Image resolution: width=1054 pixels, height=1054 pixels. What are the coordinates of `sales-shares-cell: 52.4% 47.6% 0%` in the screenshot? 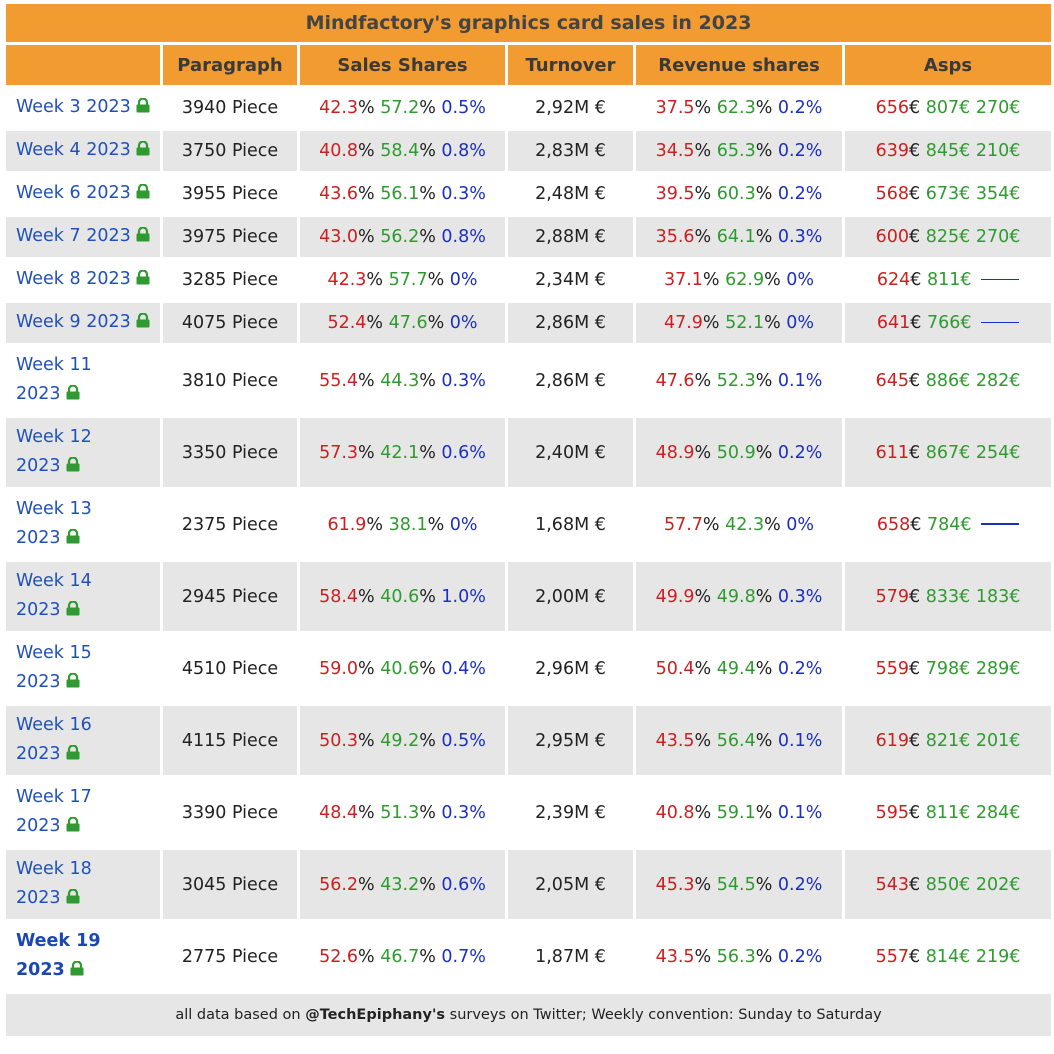 It's located at (402, 323).